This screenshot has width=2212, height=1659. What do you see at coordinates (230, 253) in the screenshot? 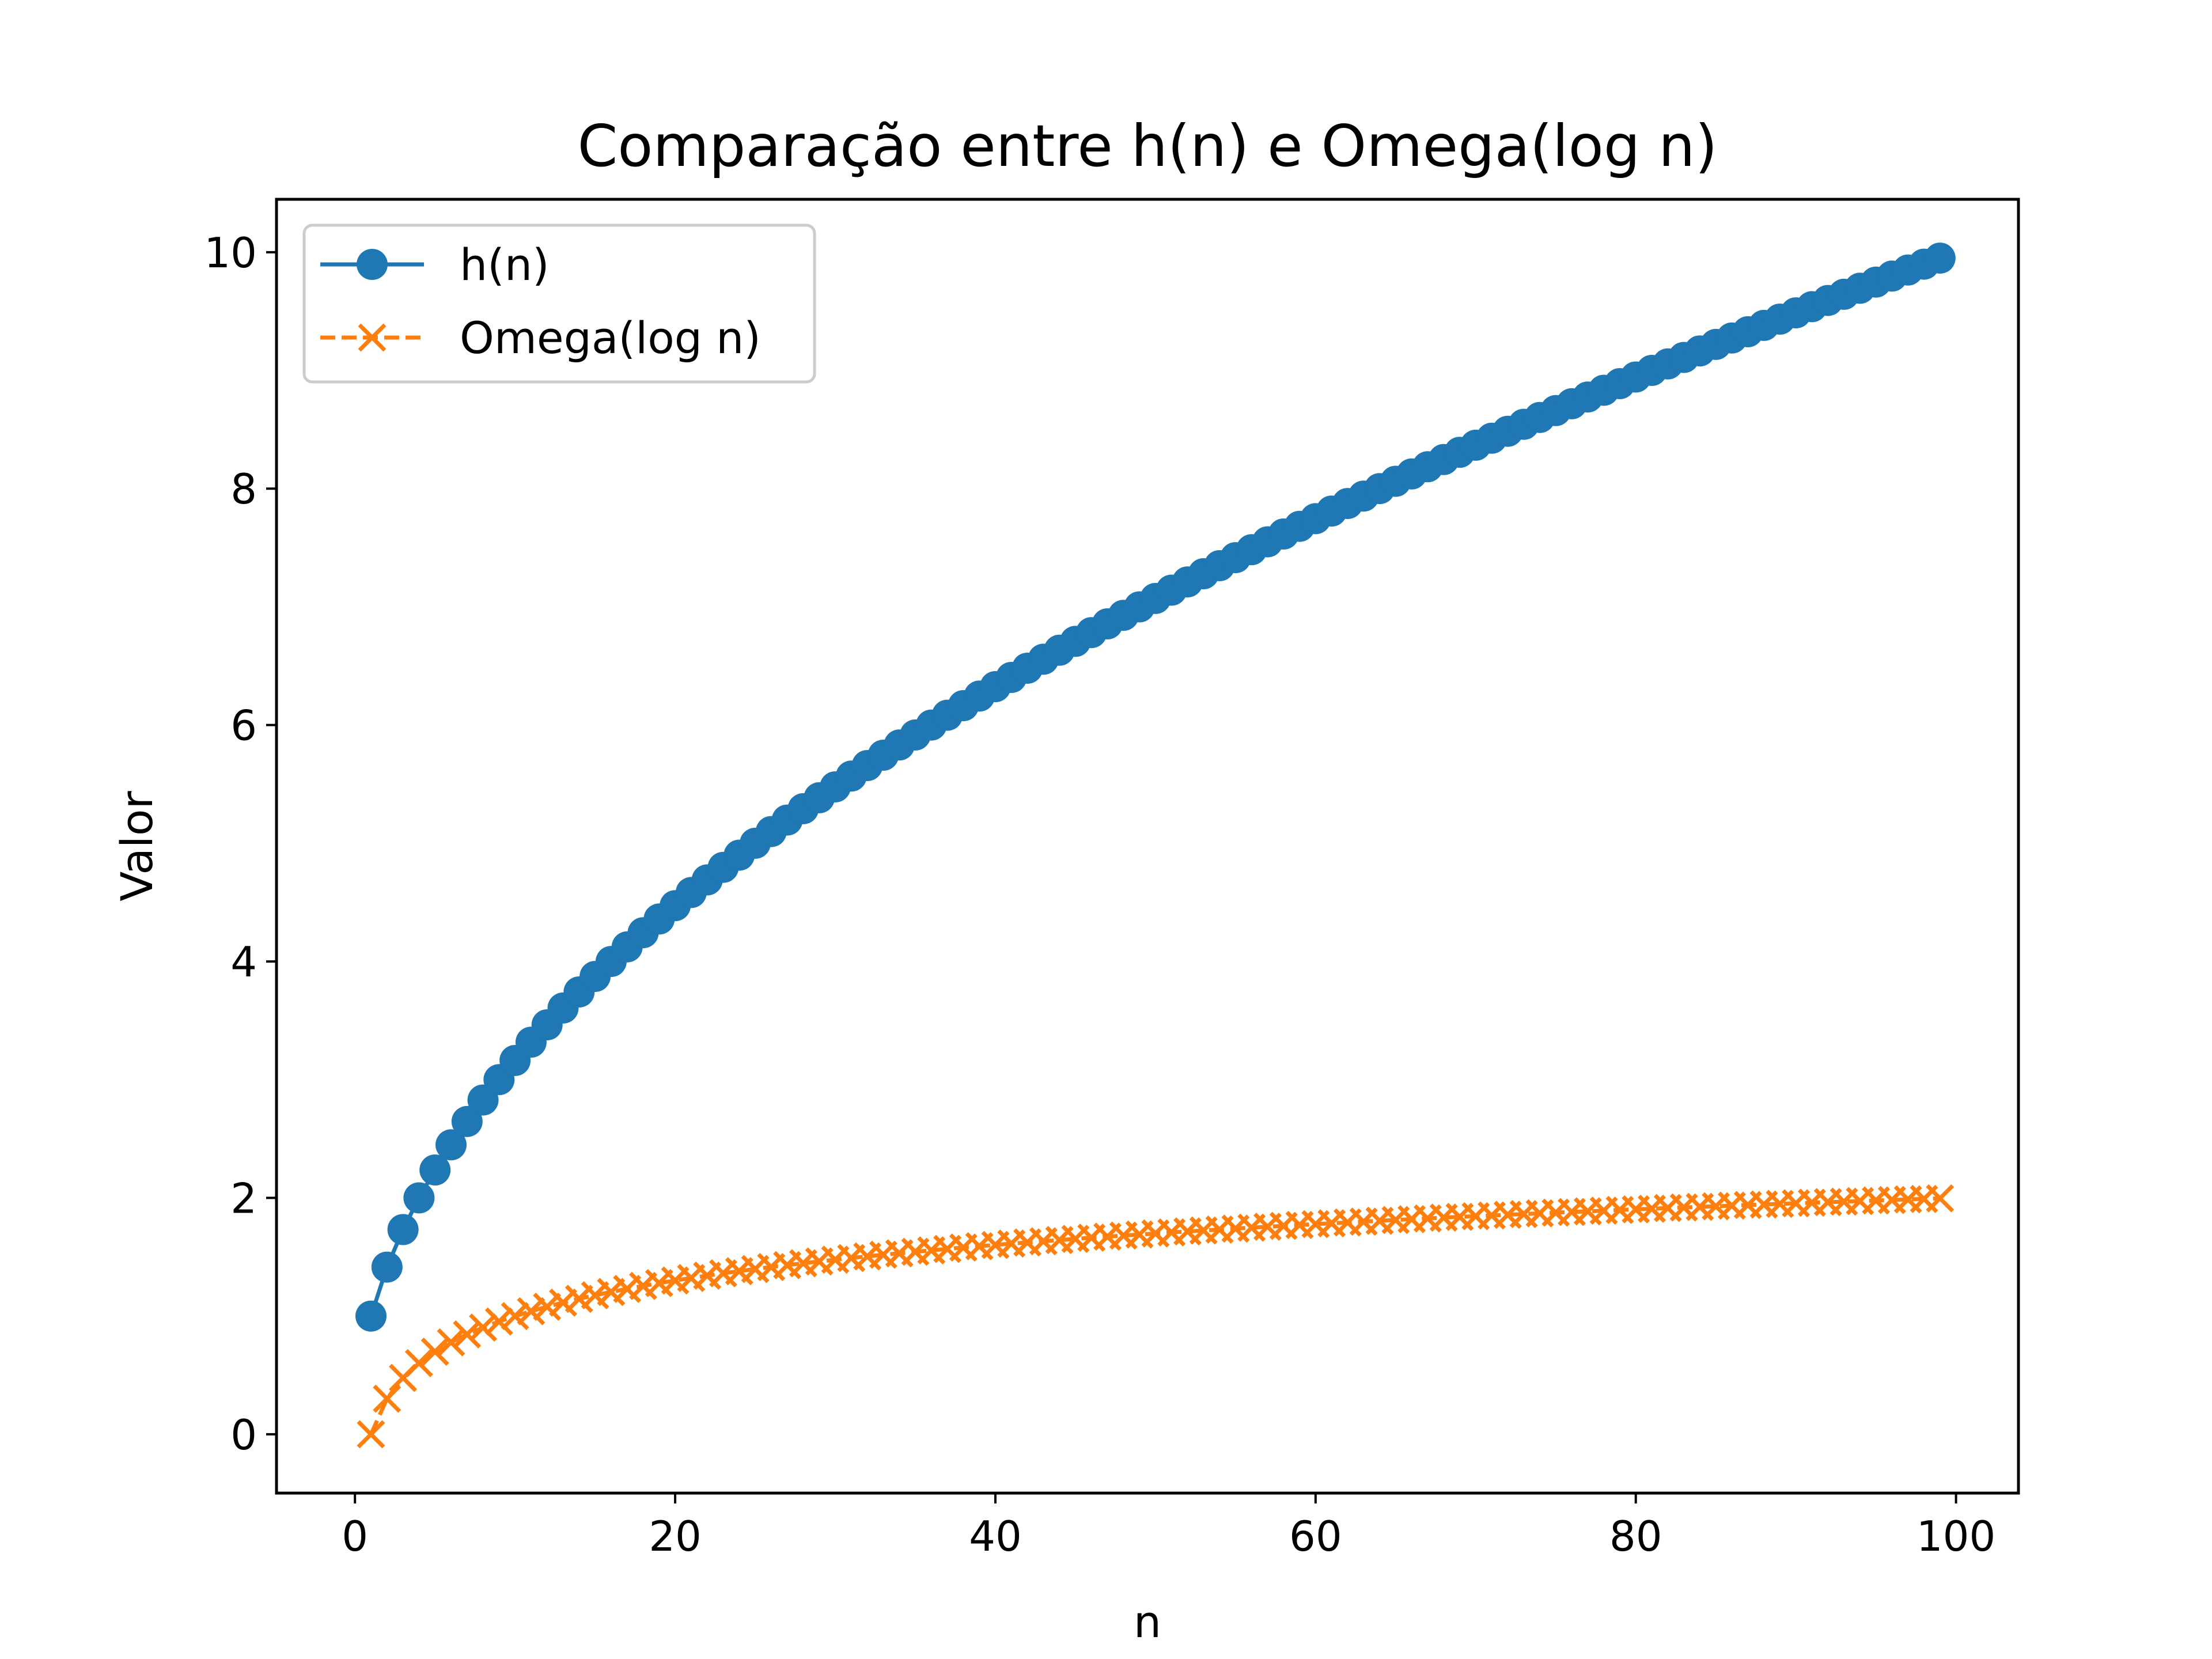
I see `y-tick-label: 10` at bounding box center [230, 253].